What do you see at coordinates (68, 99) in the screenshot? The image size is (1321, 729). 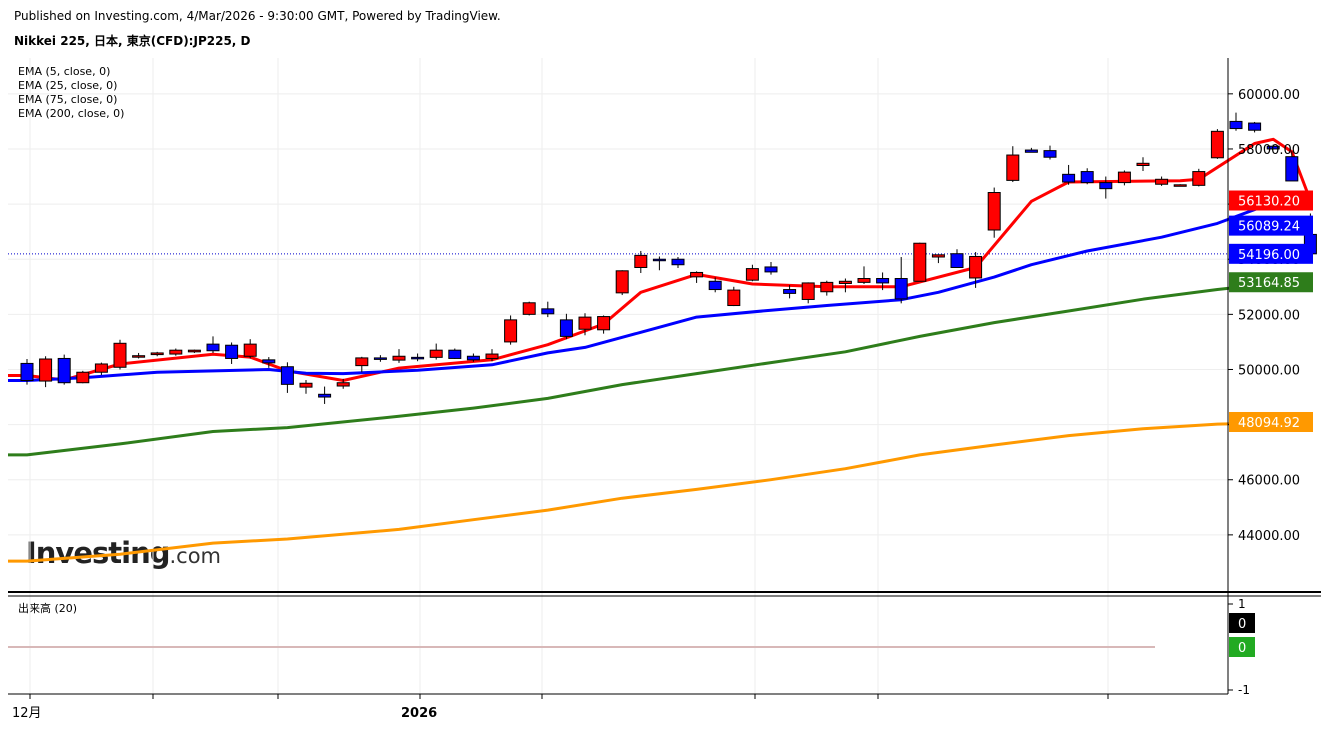 I see `legend-ema-75: EMA (75, close, 0)` at bounding box center [68, 99].